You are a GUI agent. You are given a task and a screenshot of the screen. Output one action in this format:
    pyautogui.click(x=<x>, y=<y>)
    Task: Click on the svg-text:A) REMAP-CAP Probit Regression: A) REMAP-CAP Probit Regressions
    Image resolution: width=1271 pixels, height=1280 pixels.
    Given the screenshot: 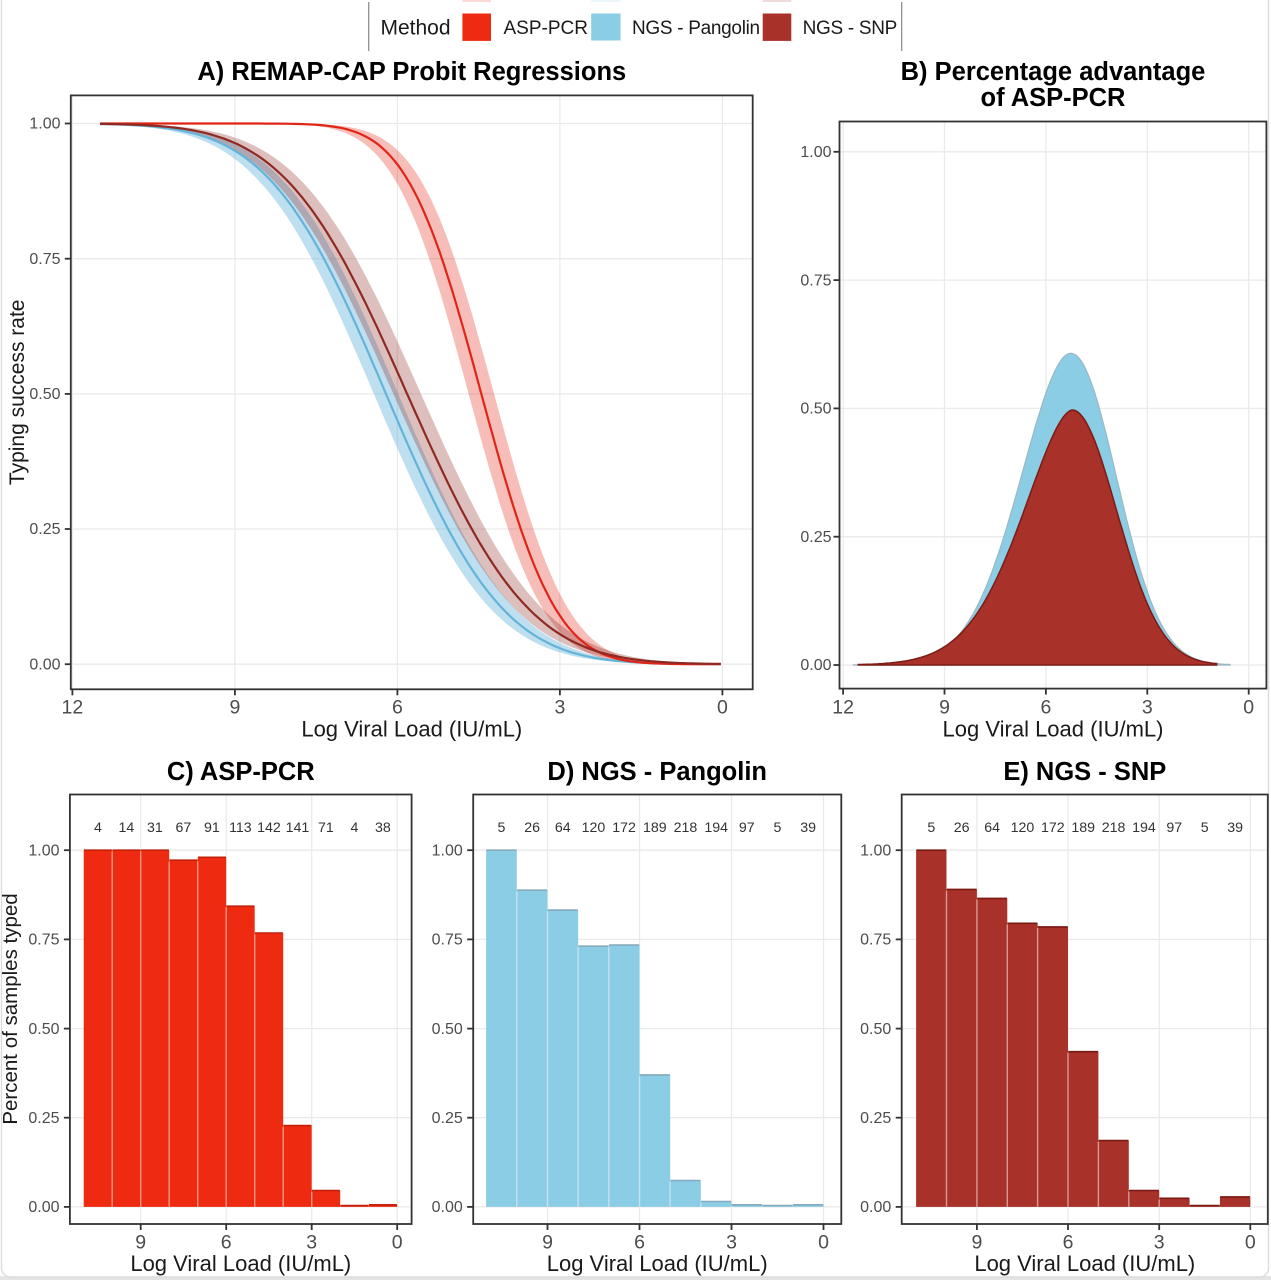 What is the action you would take?
    pyautogui.click(x=411, y=72)
    